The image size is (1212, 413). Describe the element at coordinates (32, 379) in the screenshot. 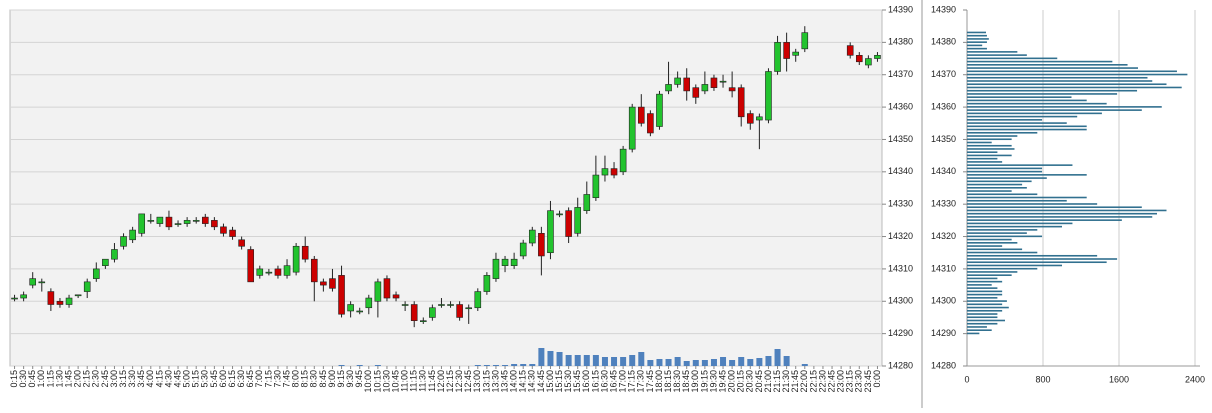

I see `x-tick-label: 0:45` at that location.